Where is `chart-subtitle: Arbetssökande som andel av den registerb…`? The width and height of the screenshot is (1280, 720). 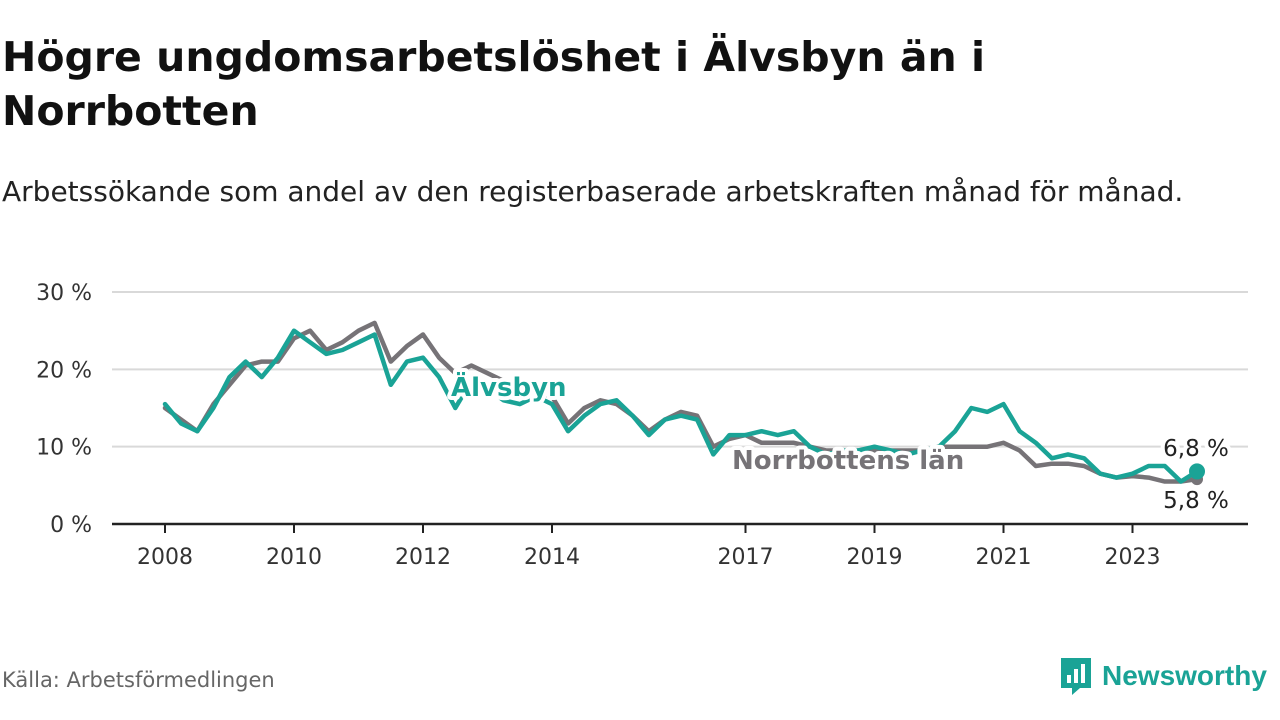 chart-subtitle: Arbetssökande som andel av den registerb… is located at coordinates (593, 191).